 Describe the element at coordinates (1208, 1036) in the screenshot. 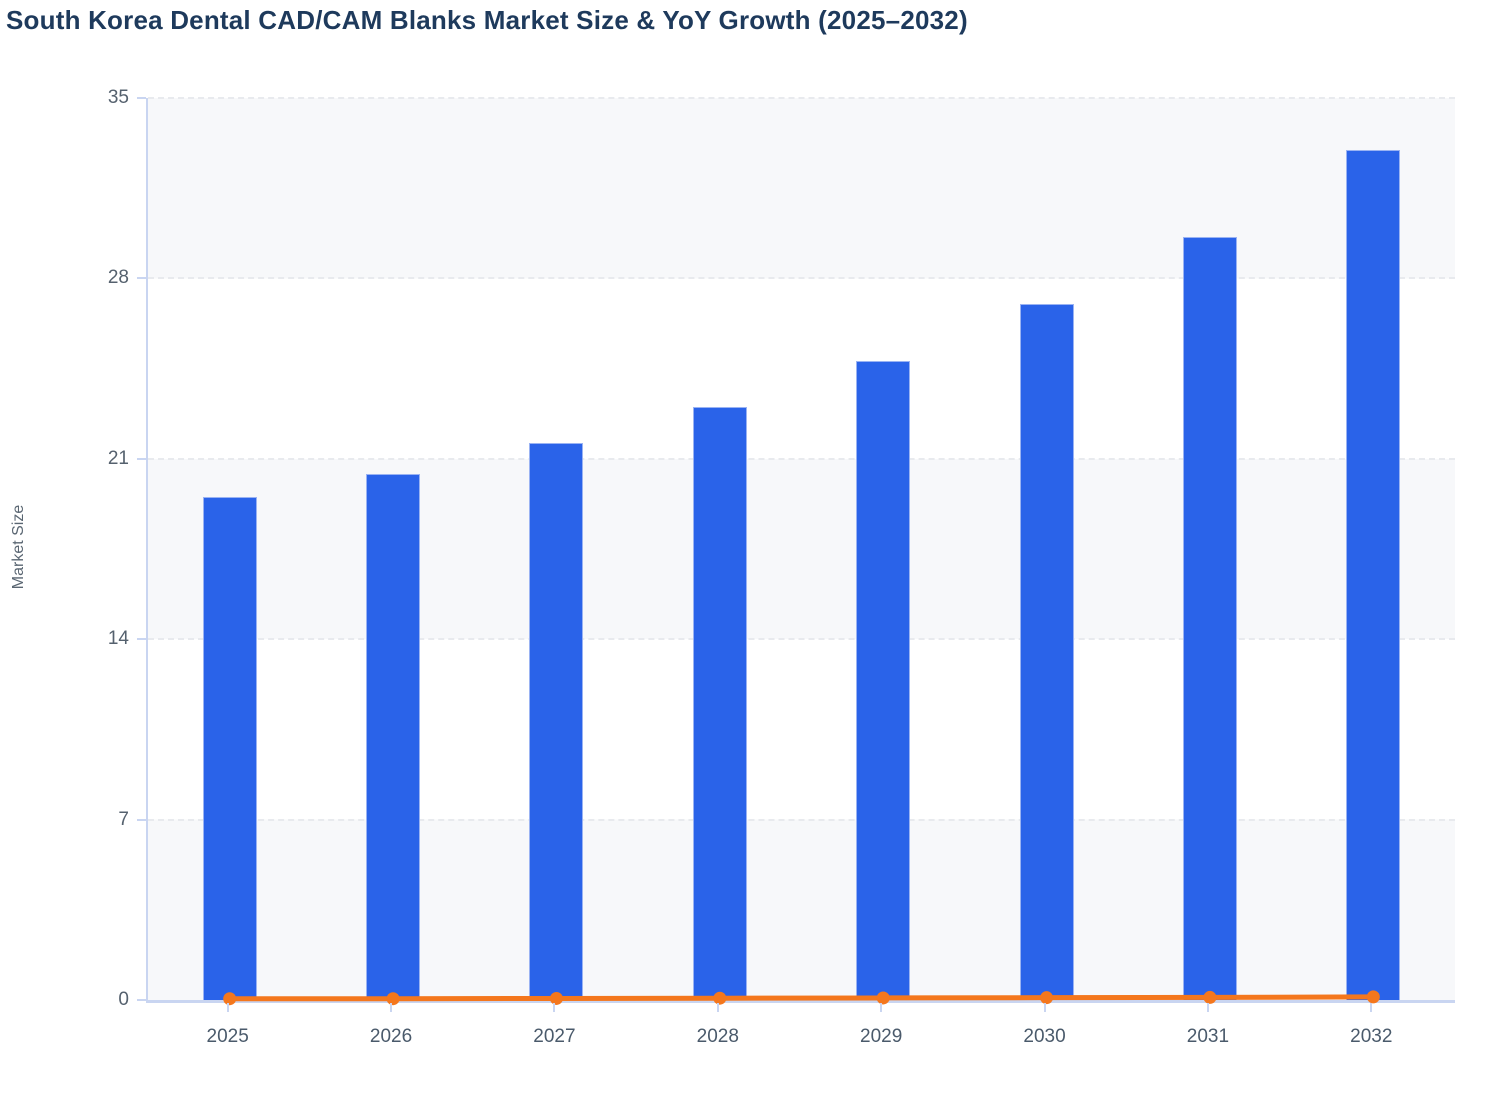

I see `x-tick-label: 2031` at that location.